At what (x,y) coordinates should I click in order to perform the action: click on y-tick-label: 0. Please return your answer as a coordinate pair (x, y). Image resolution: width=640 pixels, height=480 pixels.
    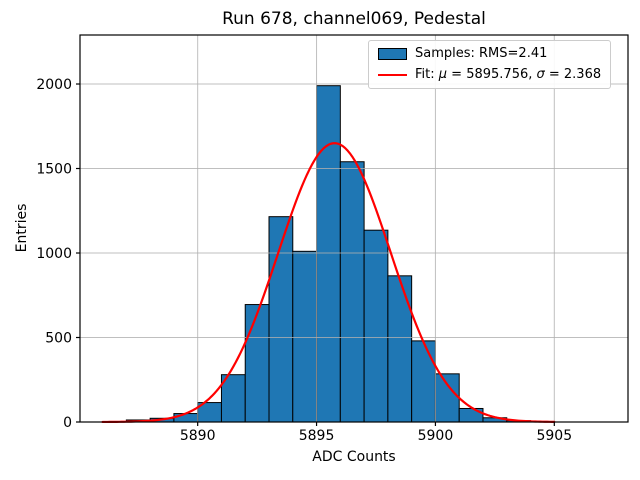
    Looking at the image, I should click on (67, 423).